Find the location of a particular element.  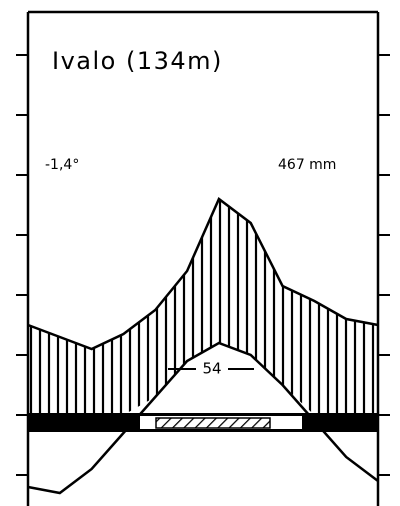

annotation: 54 is located at coordinates (211, 369).